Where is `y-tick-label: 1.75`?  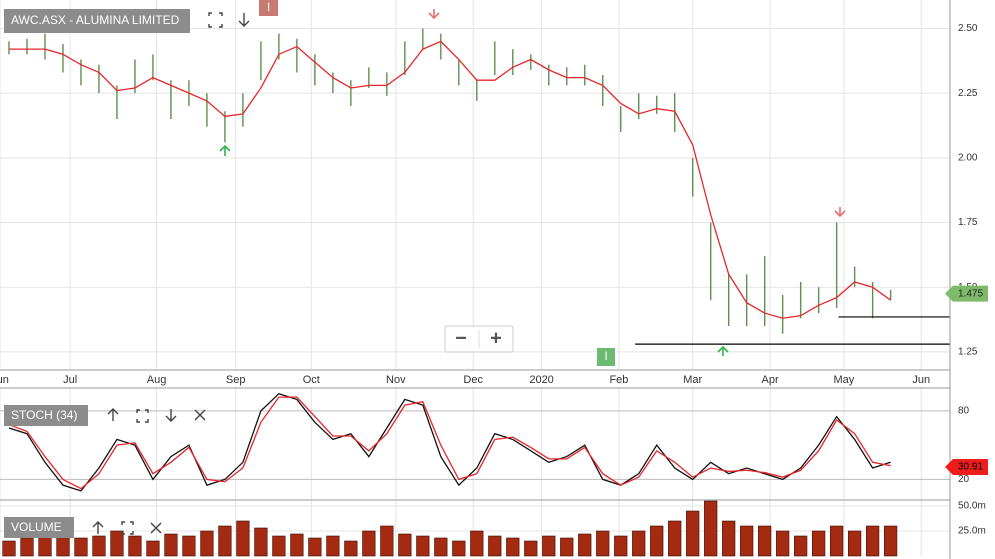 y-tick-label: 1.75 is located at coordinates (968, 222).